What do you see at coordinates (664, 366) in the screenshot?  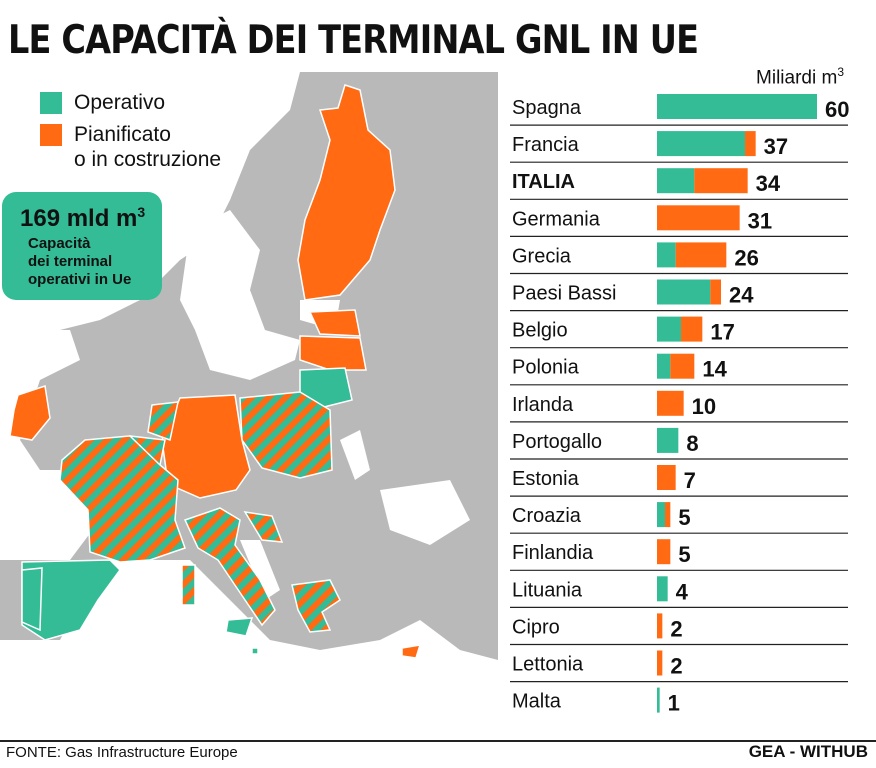 I see `bar-polonia-operativo` at bounding box center [664, 366].